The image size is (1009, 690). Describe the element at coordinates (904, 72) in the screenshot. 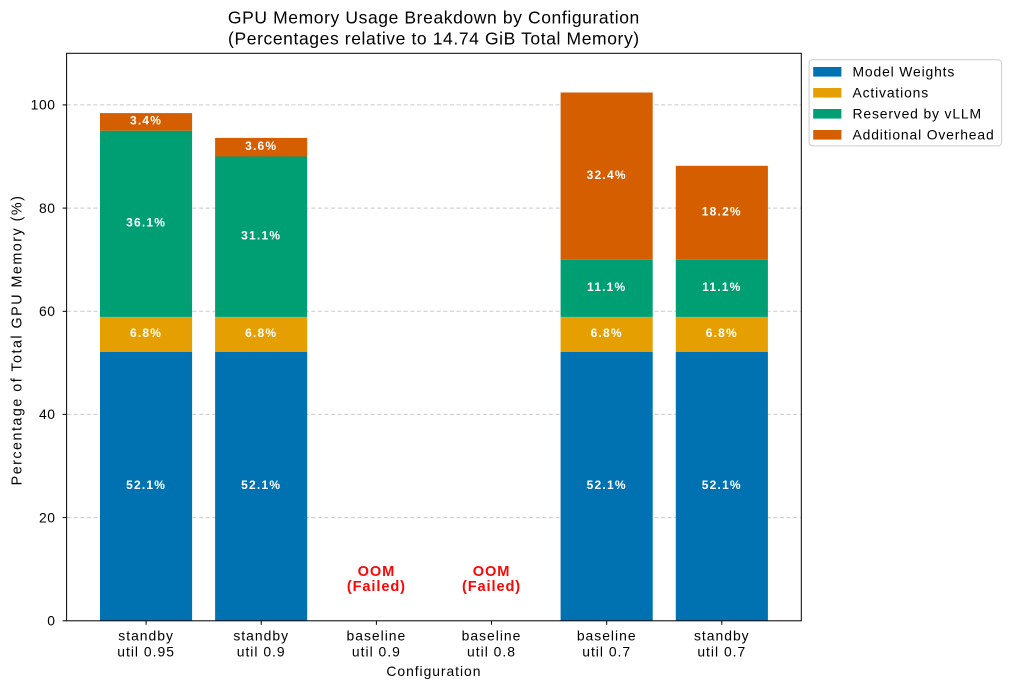

I see `svg-text: Model Weights` at that location.